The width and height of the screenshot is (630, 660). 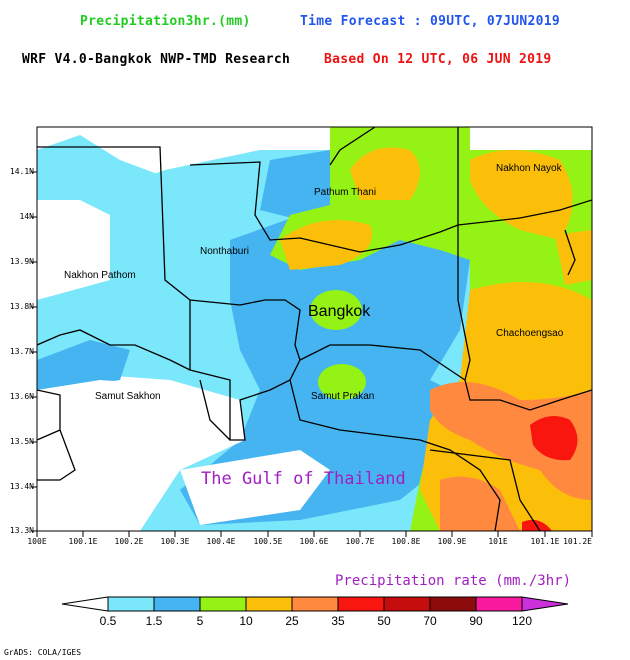 What do you see at coordinates (37, 541) in the screenshot?
I see `lon-tick: 100E` at bounding box center [37, 541].